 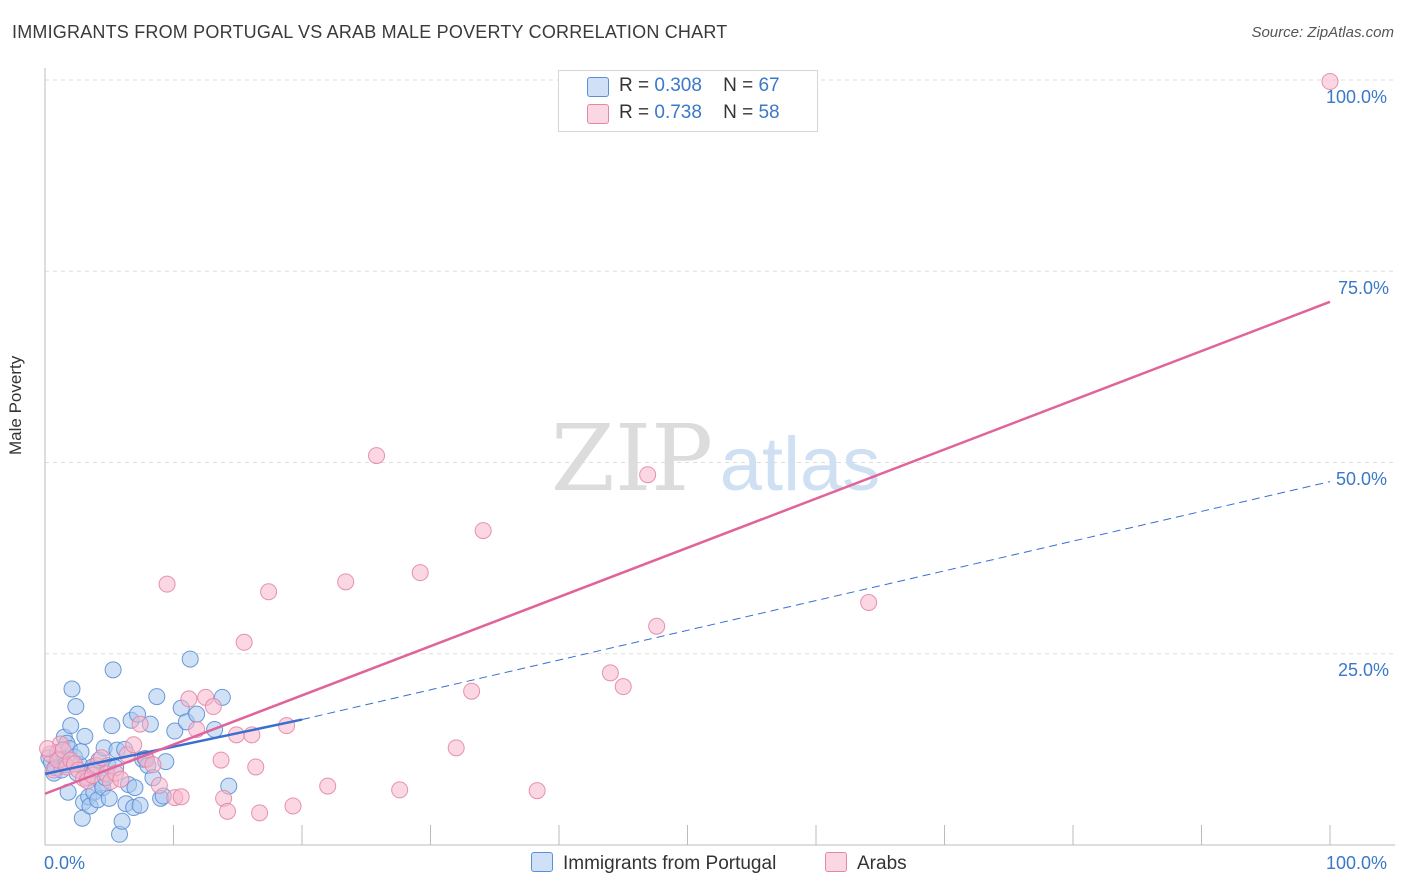 I want to click on bottom-legend-label-portugal: Immigrants from Portugal, so click(x=670, y=863).